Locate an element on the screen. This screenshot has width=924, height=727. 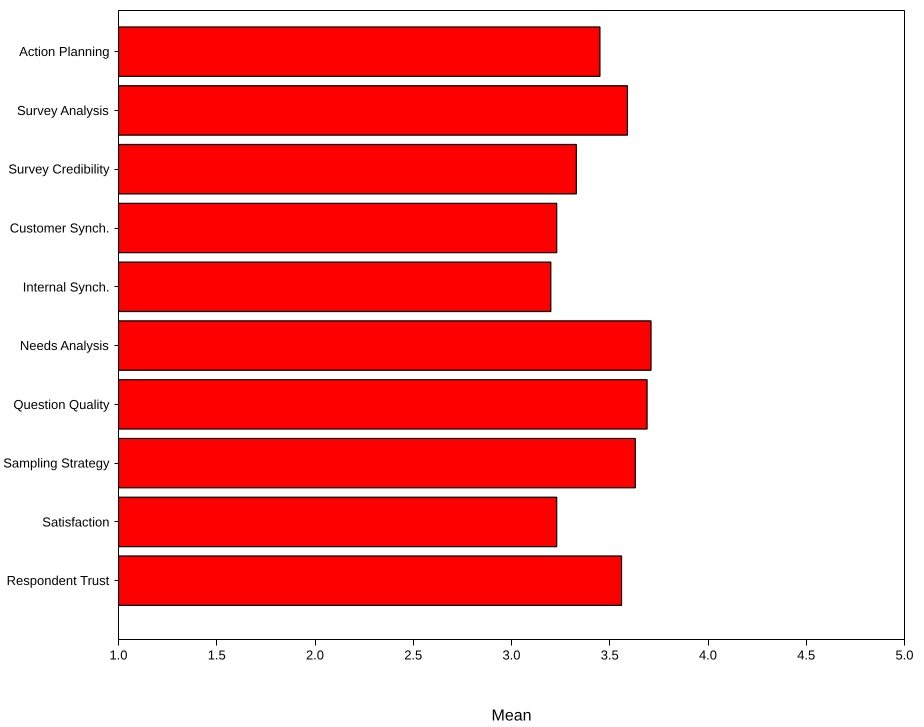
x-tick-label: 2.0 is located at coordinates (315, 655).